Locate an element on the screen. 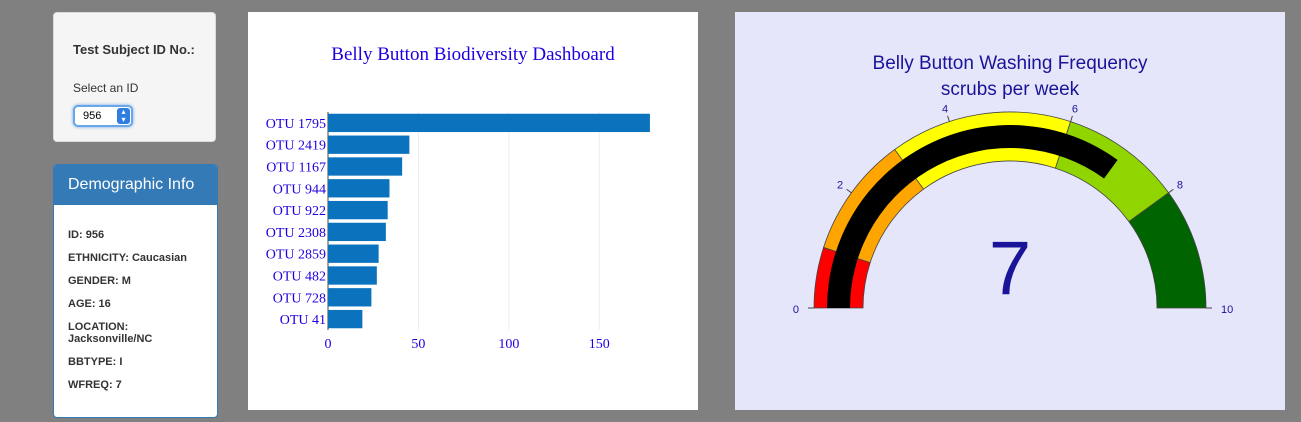  y-tick-label: OTU 2859 is located at coordinates (296, 255).